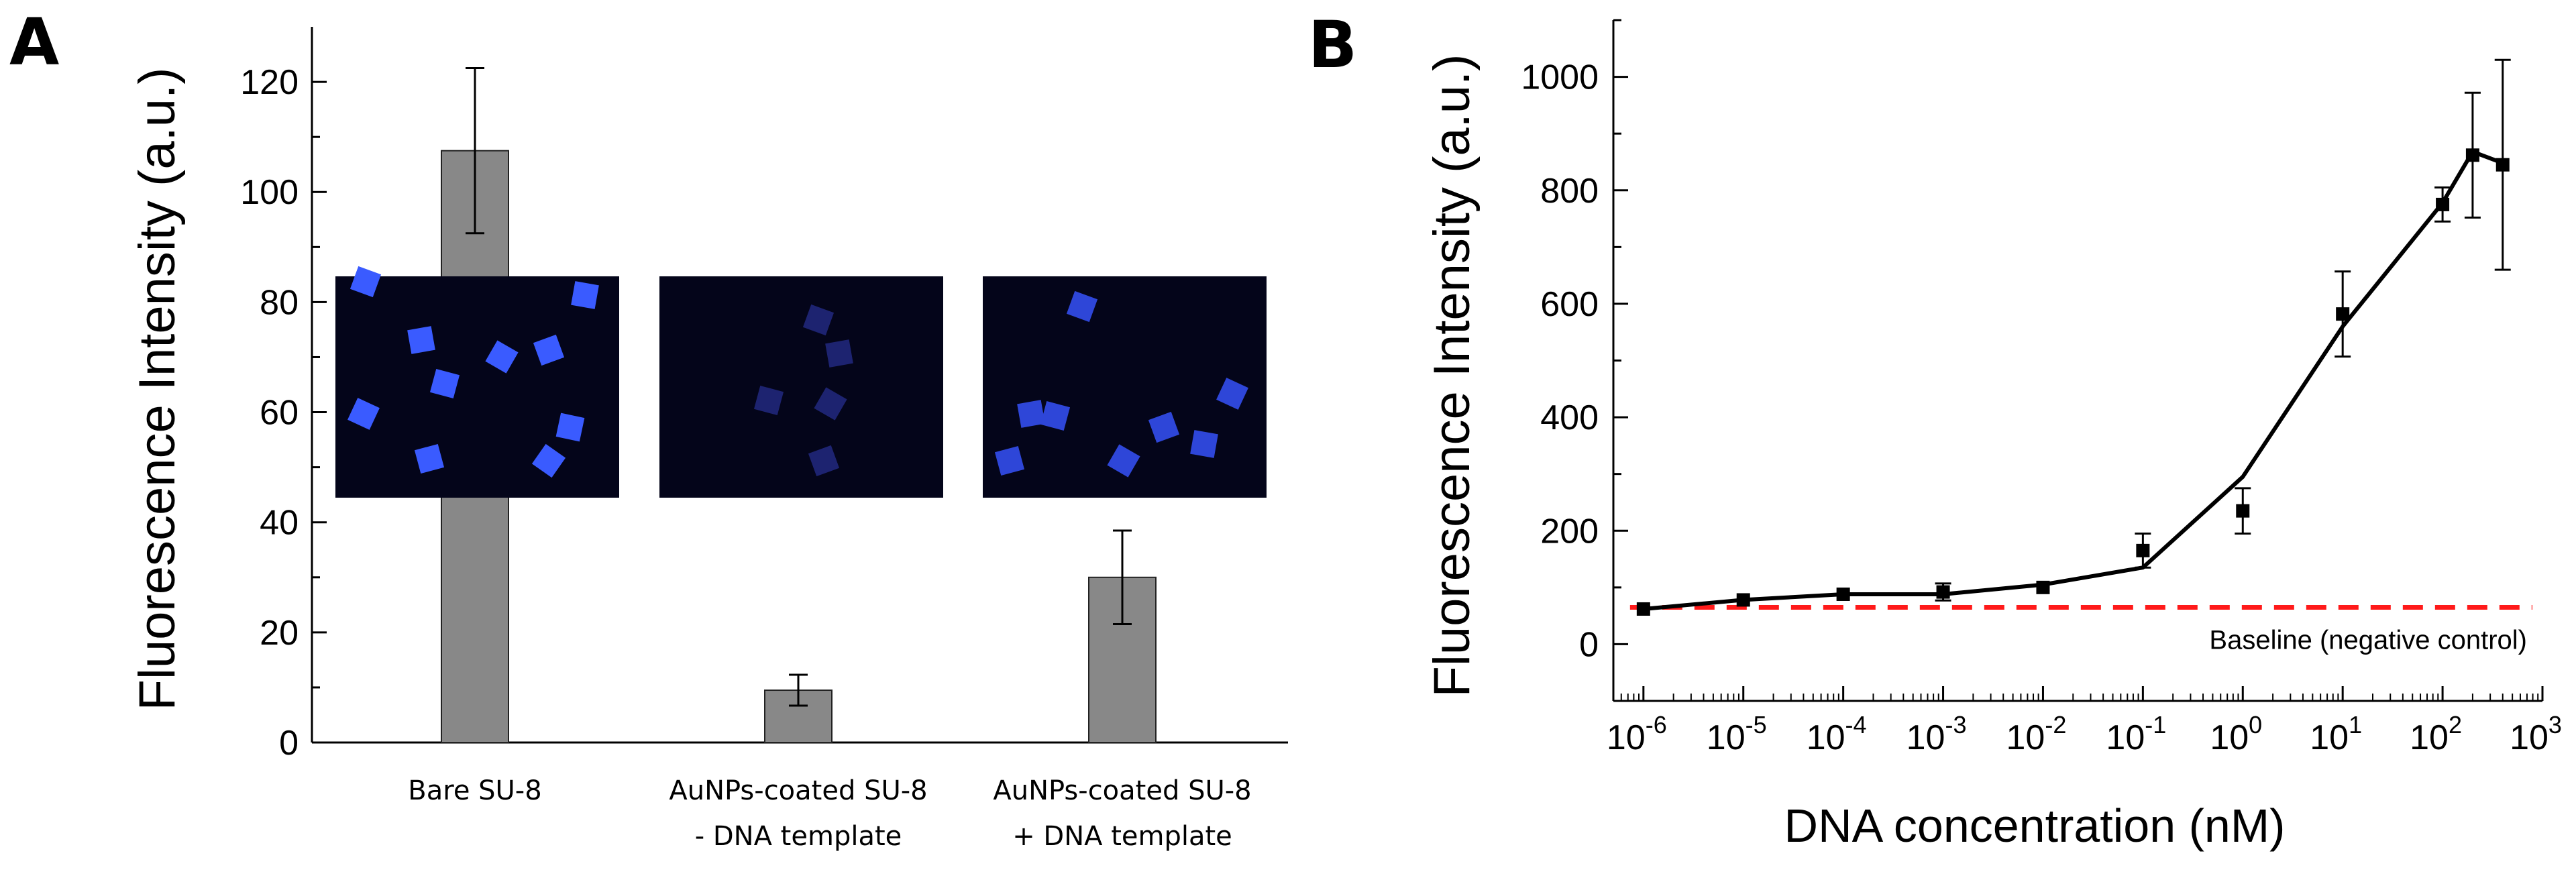 The height and width of the screenshot is (880, 2576). Describe the element at coordinates (1637, 734) in the screenshot. I see `x-tick-label: 10⁻⁶` at that location.